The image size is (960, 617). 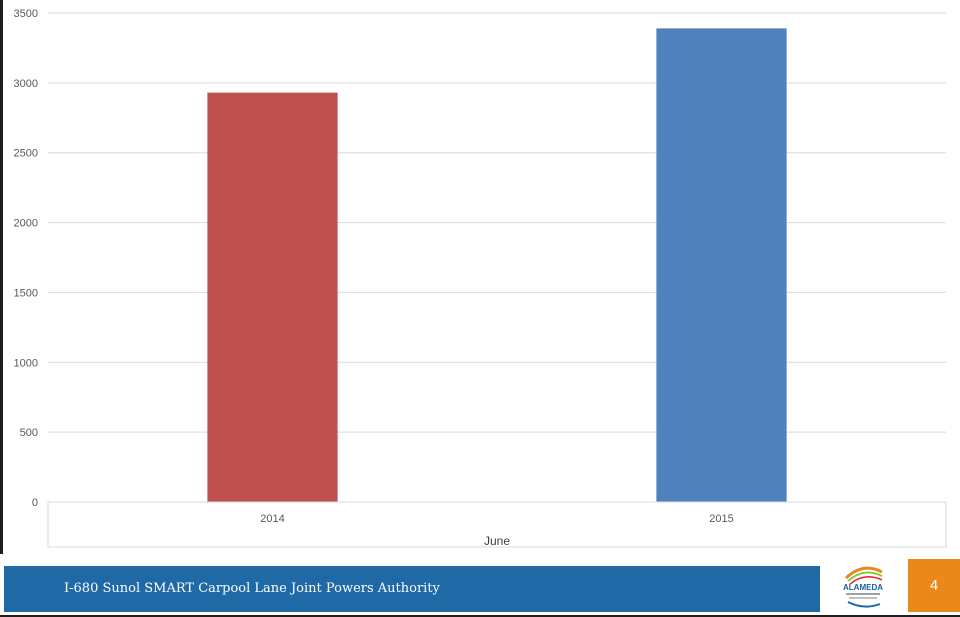 I want to click on x-axis-category-labels: 2014 2015, so click(x=496, y=519).